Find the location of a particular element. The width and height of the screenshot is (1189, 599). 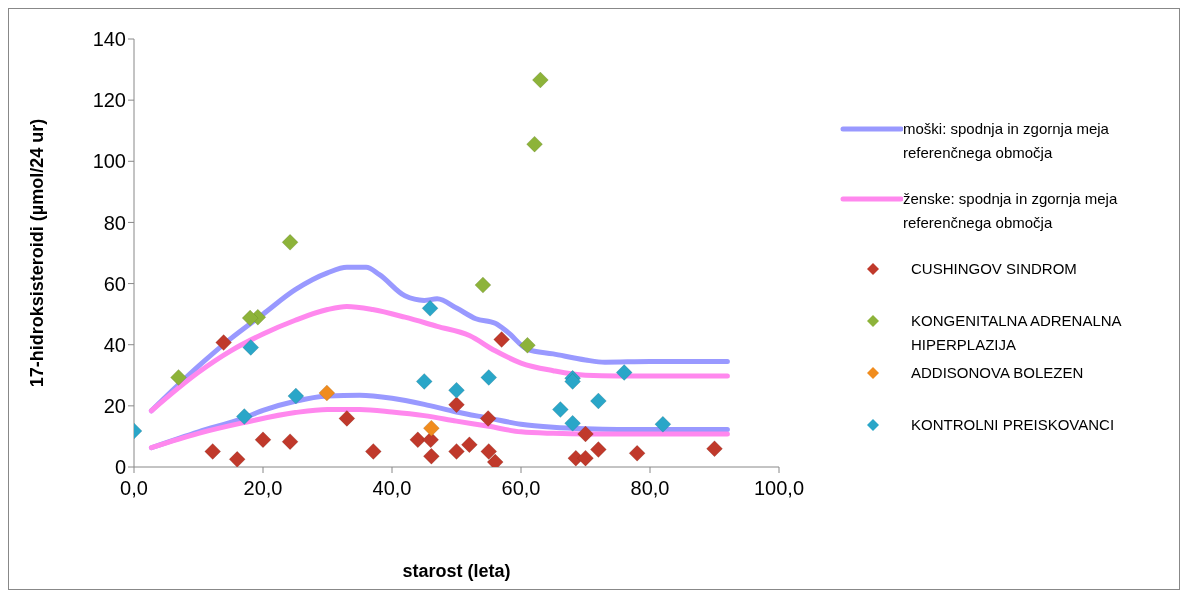

y-tick-label: 0 is located at coordinates (120, 467).